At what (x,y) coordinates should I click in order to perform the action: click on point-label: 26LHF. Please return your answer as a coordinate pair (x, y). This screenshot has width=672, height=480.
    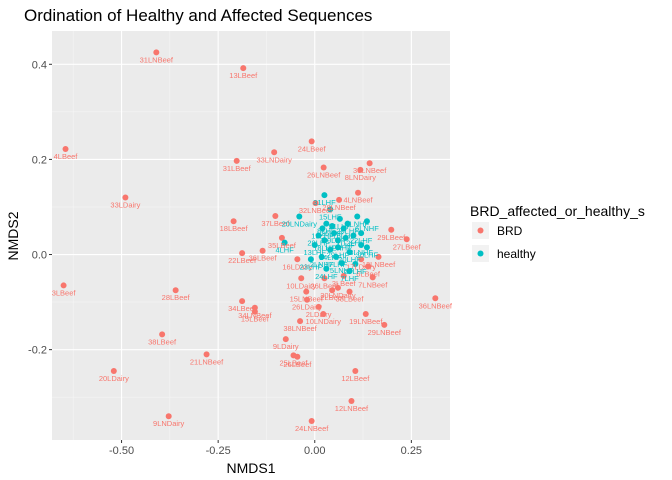
    Looking at the image, I should click on (332, 233).